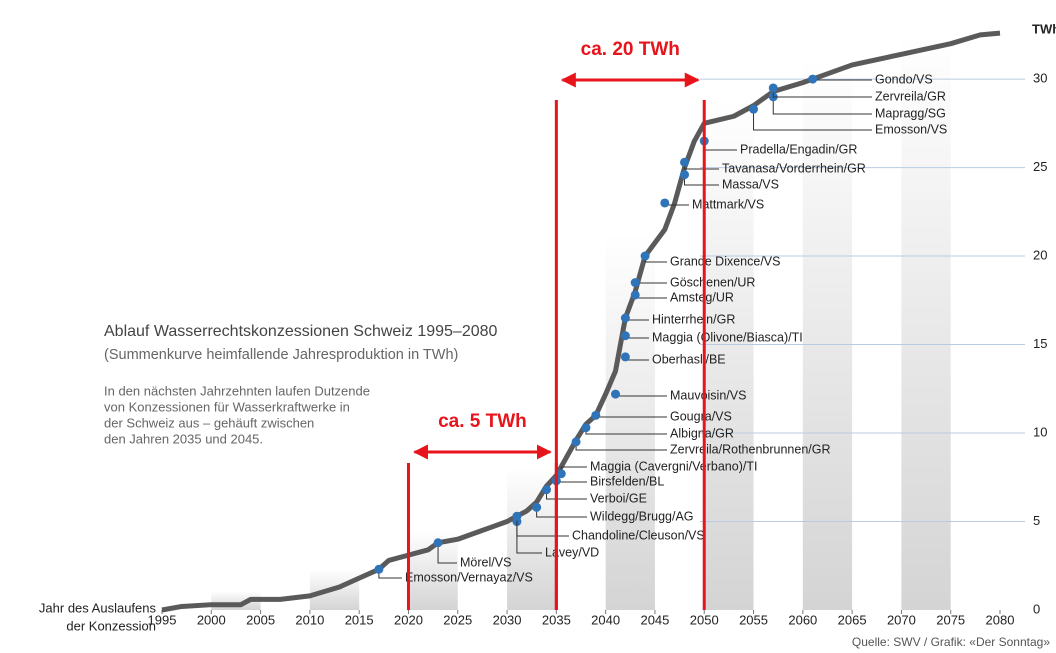 The height and width of the screenshot is (653, 1056). What do you see at coordinates (753, 619) in the screenshot?
I see `x-tick-label: 2055` at bounding box center [753, 619].